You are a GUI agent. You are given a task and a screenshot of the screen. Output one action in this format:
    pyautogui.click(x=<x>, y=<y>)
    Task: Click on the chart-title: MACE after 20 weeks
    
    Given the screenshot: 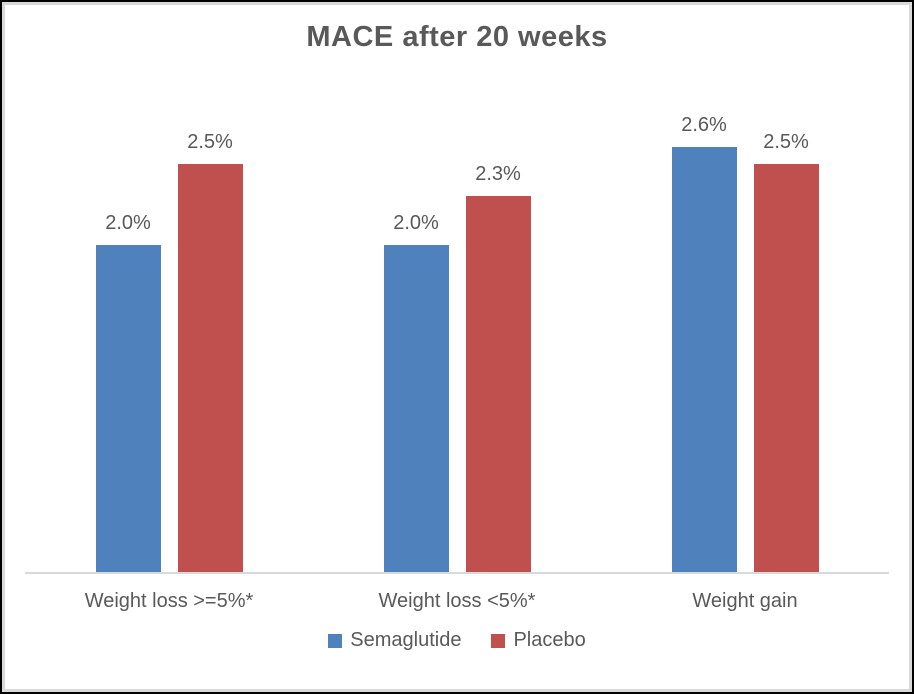 What is the action you would take?
    pyautogui.click(x=457, y=37)
    